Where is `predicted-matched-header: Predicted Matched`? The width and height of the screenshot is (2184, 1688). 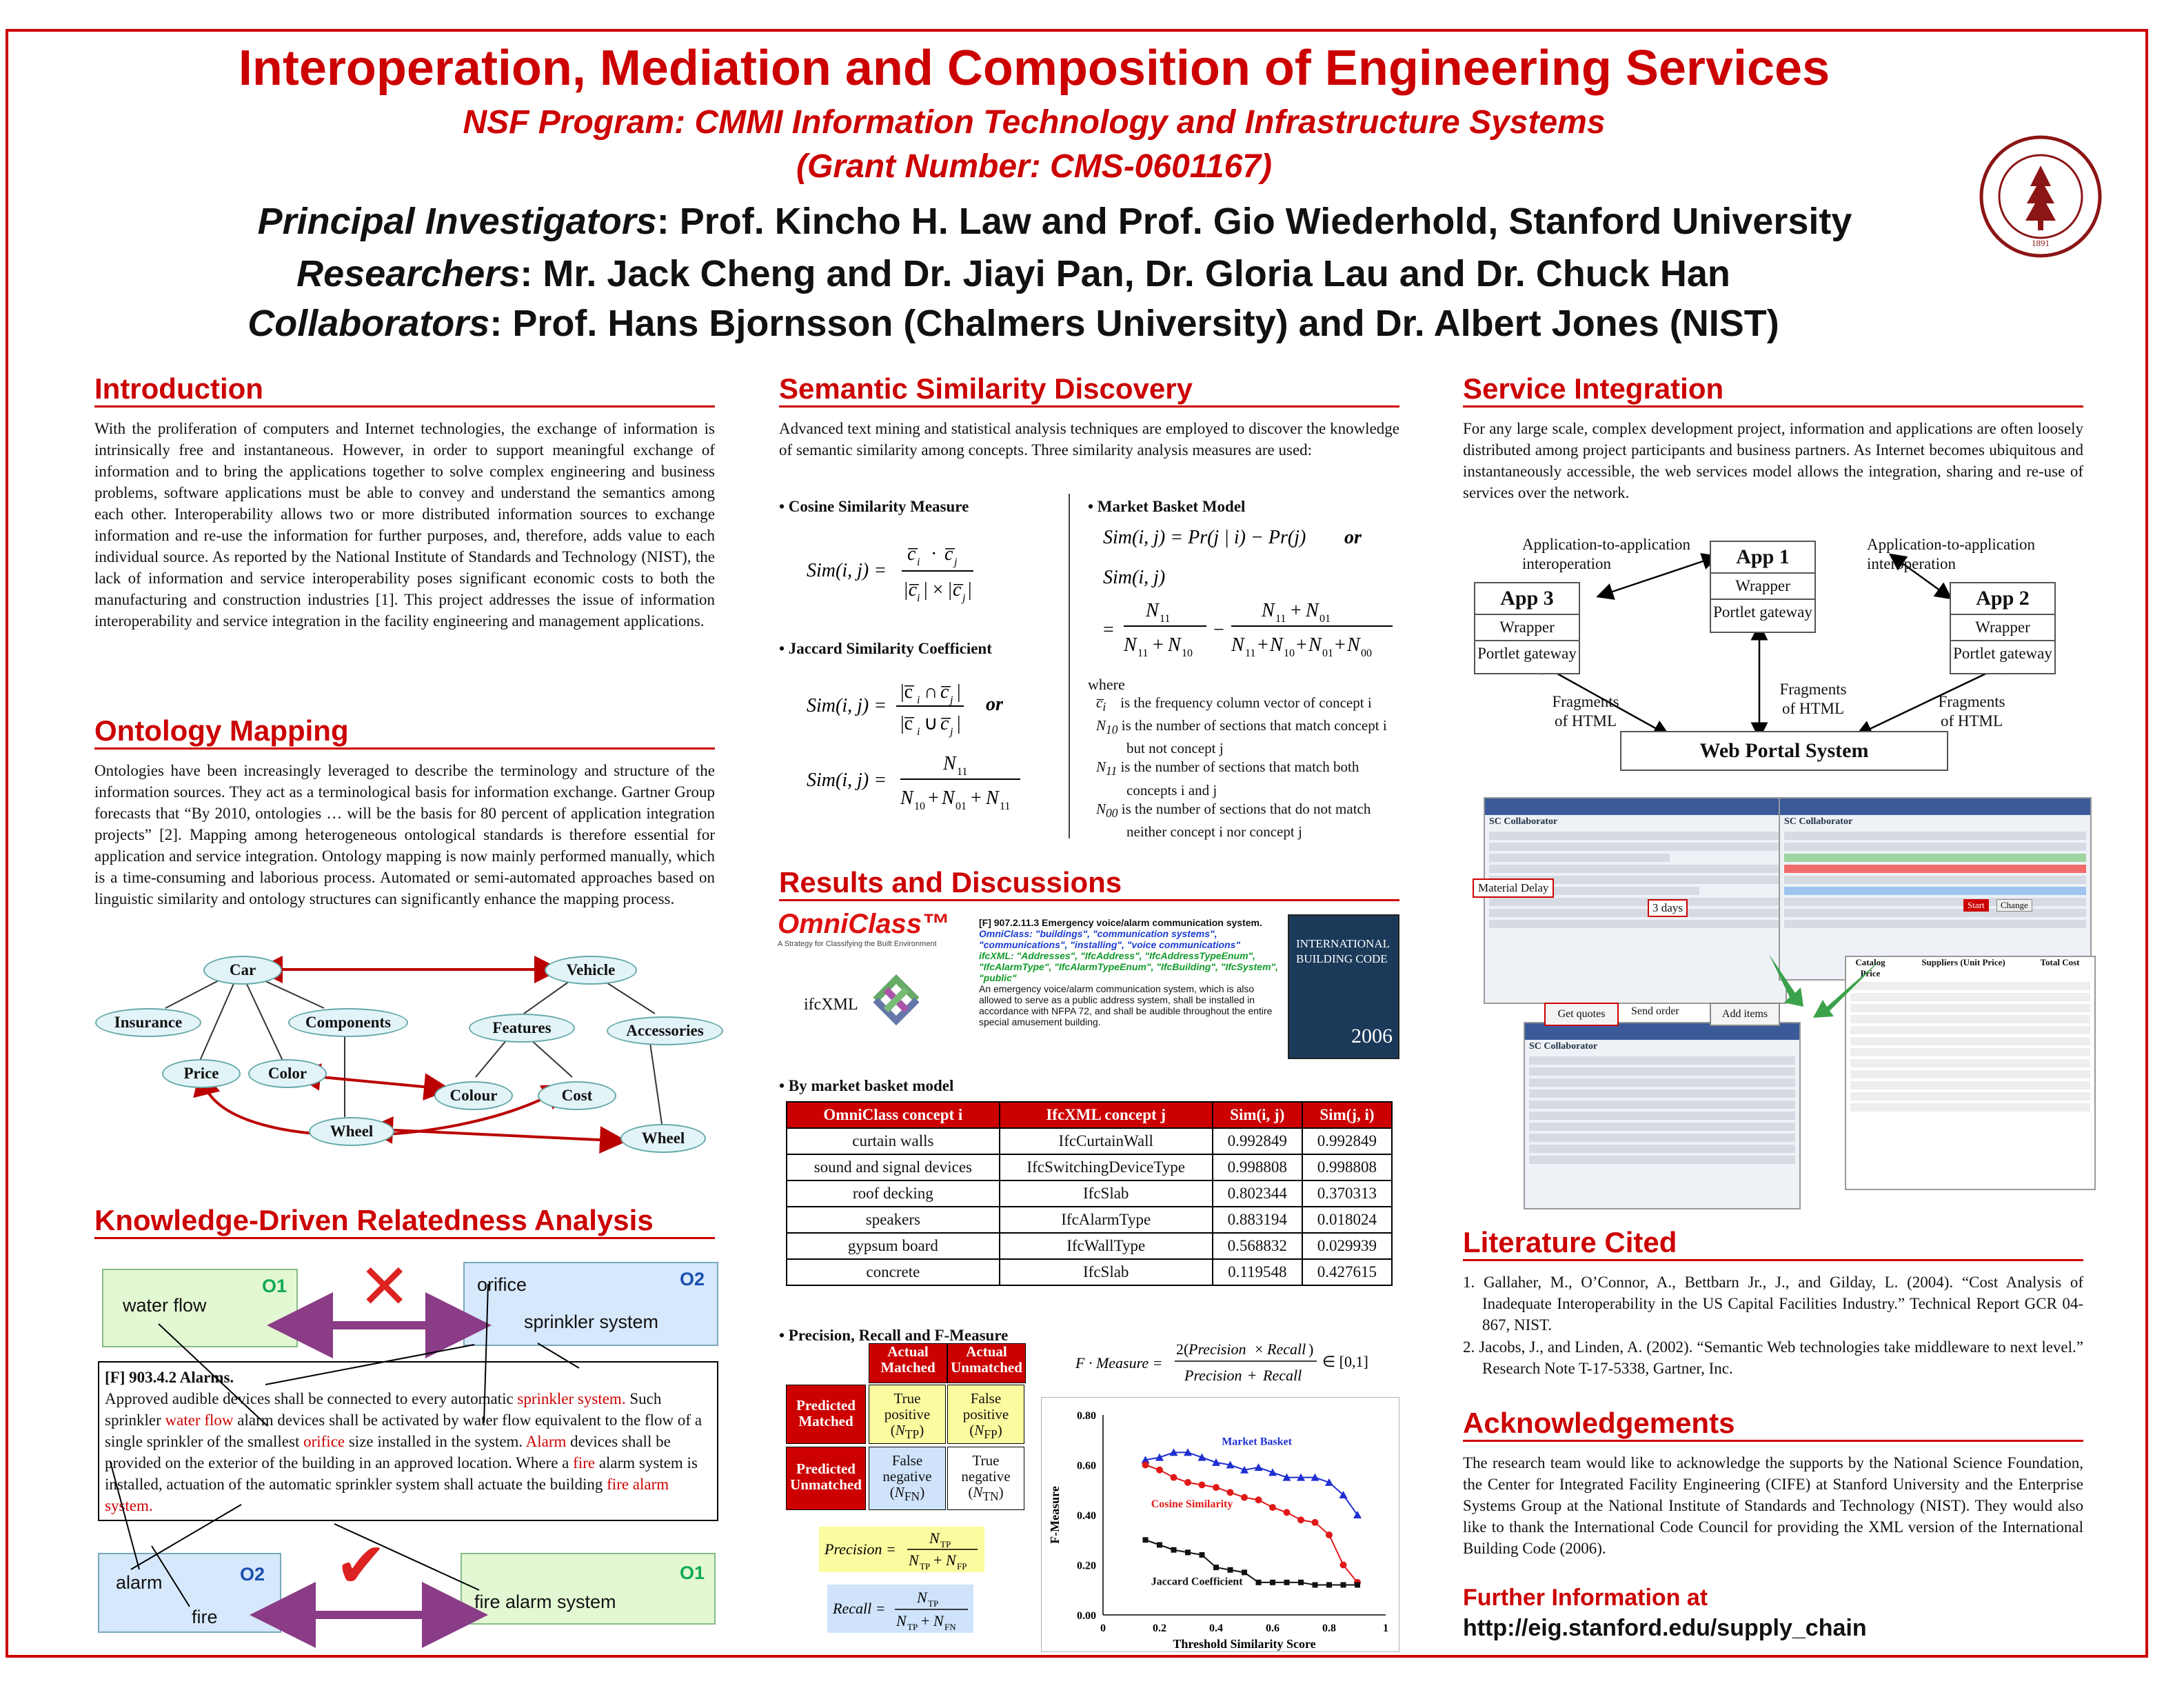 predicted-matched-header: Predicted Matched is located at coordinates (826, 1415).